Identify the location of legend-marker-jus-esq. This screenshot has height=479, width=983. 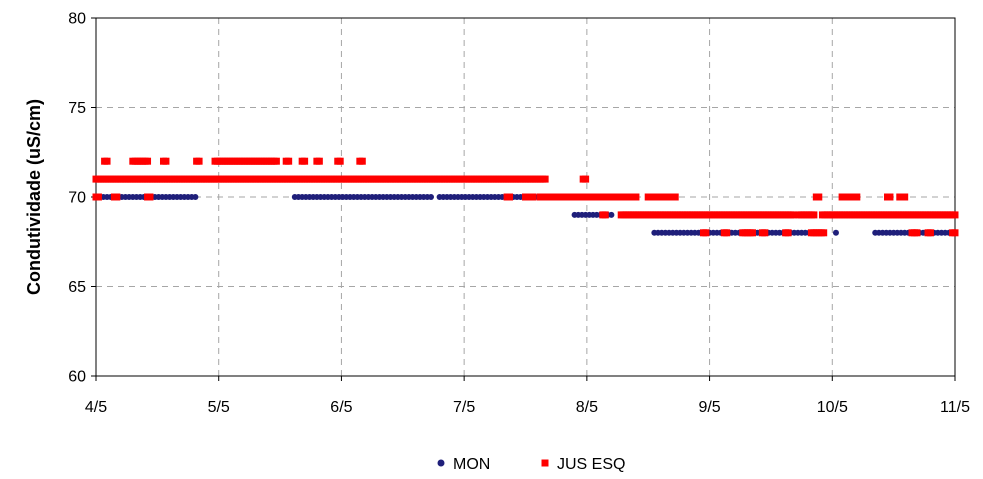
(545, 463).